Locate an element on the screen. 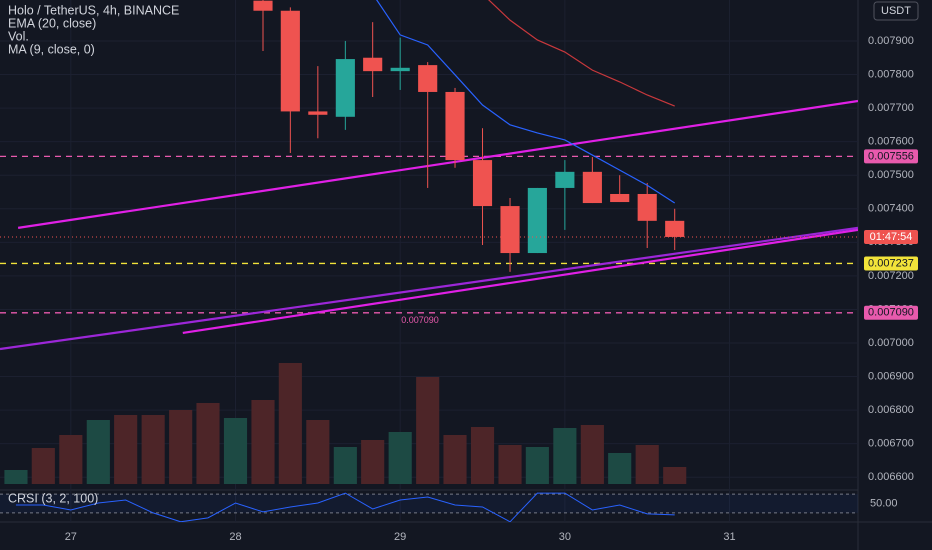 The image size is (932, 550). y-tick-label: 0.007000 is located at coordinates (891, 343).